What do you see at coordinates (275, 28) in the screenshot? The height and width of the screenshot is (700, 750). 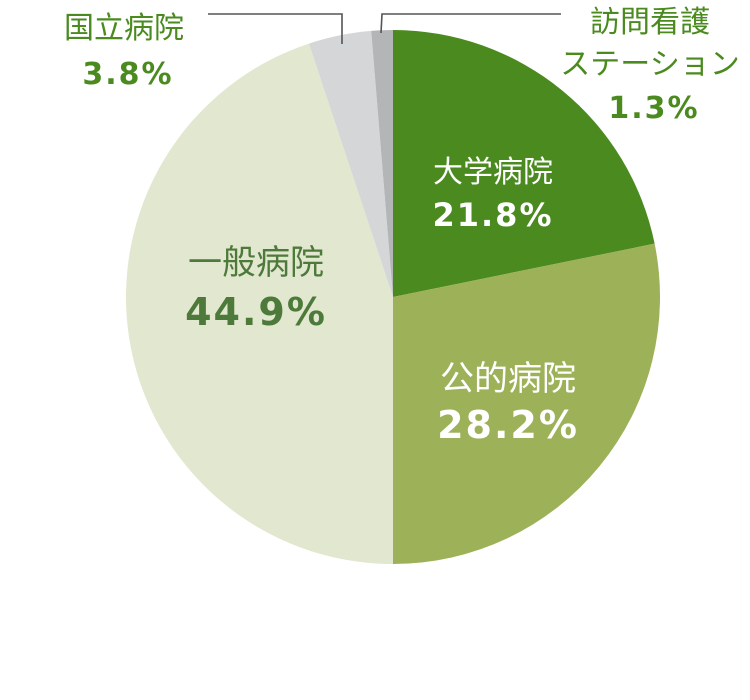 I see `leader-line-national-hospital` at bounding box center [275, 28].